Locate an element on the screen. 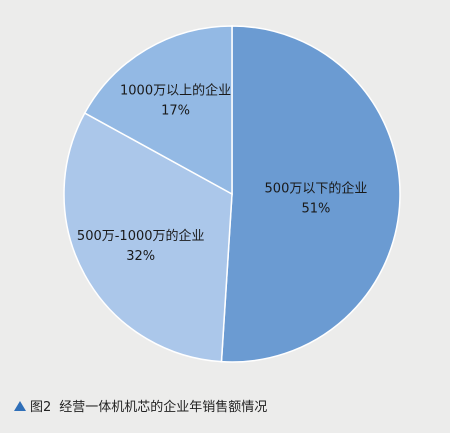  pie-slice is located at coordinates (158, 110).